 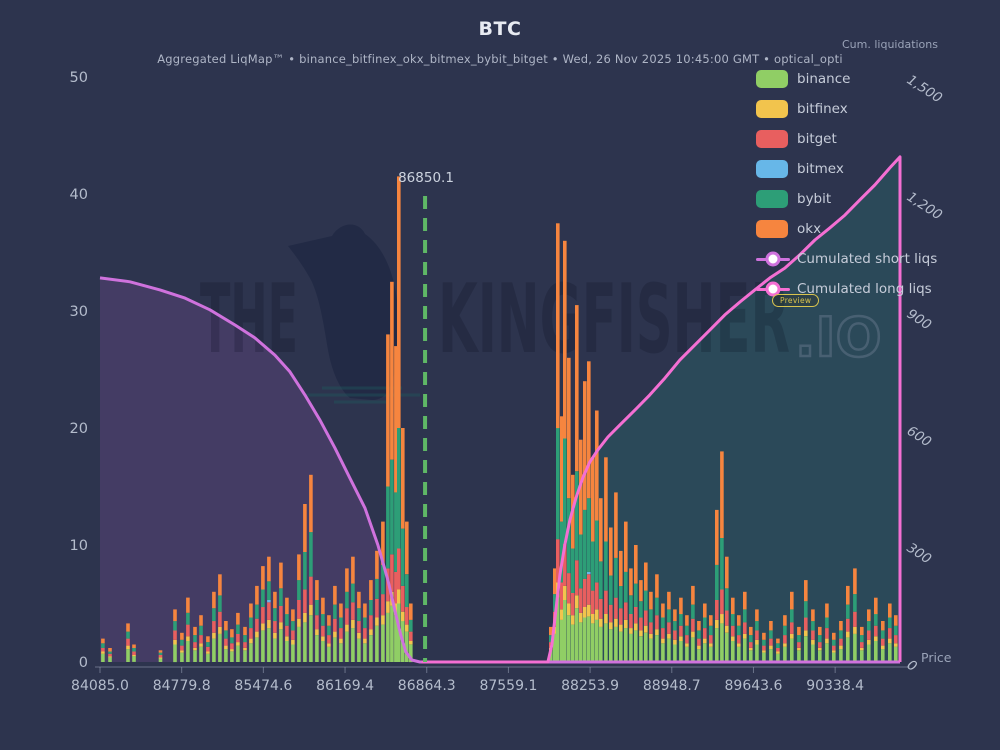 I want to click on preview-badge: Preview, so click(x=796, y=300).